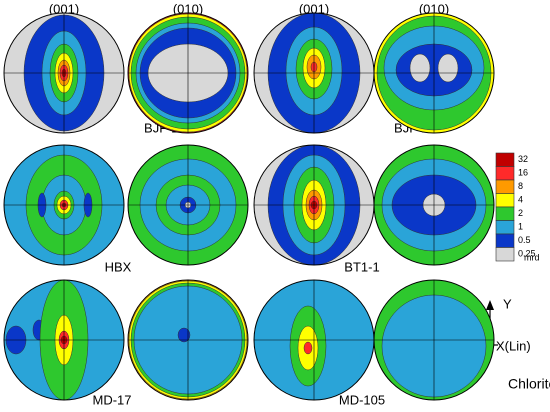 The height and width of the screenshot is (412, 550). Describe the element at coordinates (513, 345) in the screenshot. I see `axis-label: X(Lin)` at that location.